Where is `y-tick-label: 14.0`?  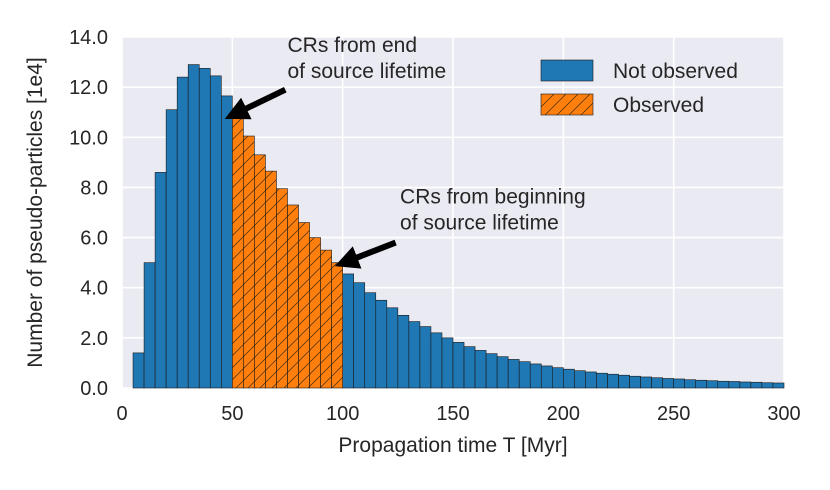 y-tick-label: 14.0 is located at coordinates (88, 38).